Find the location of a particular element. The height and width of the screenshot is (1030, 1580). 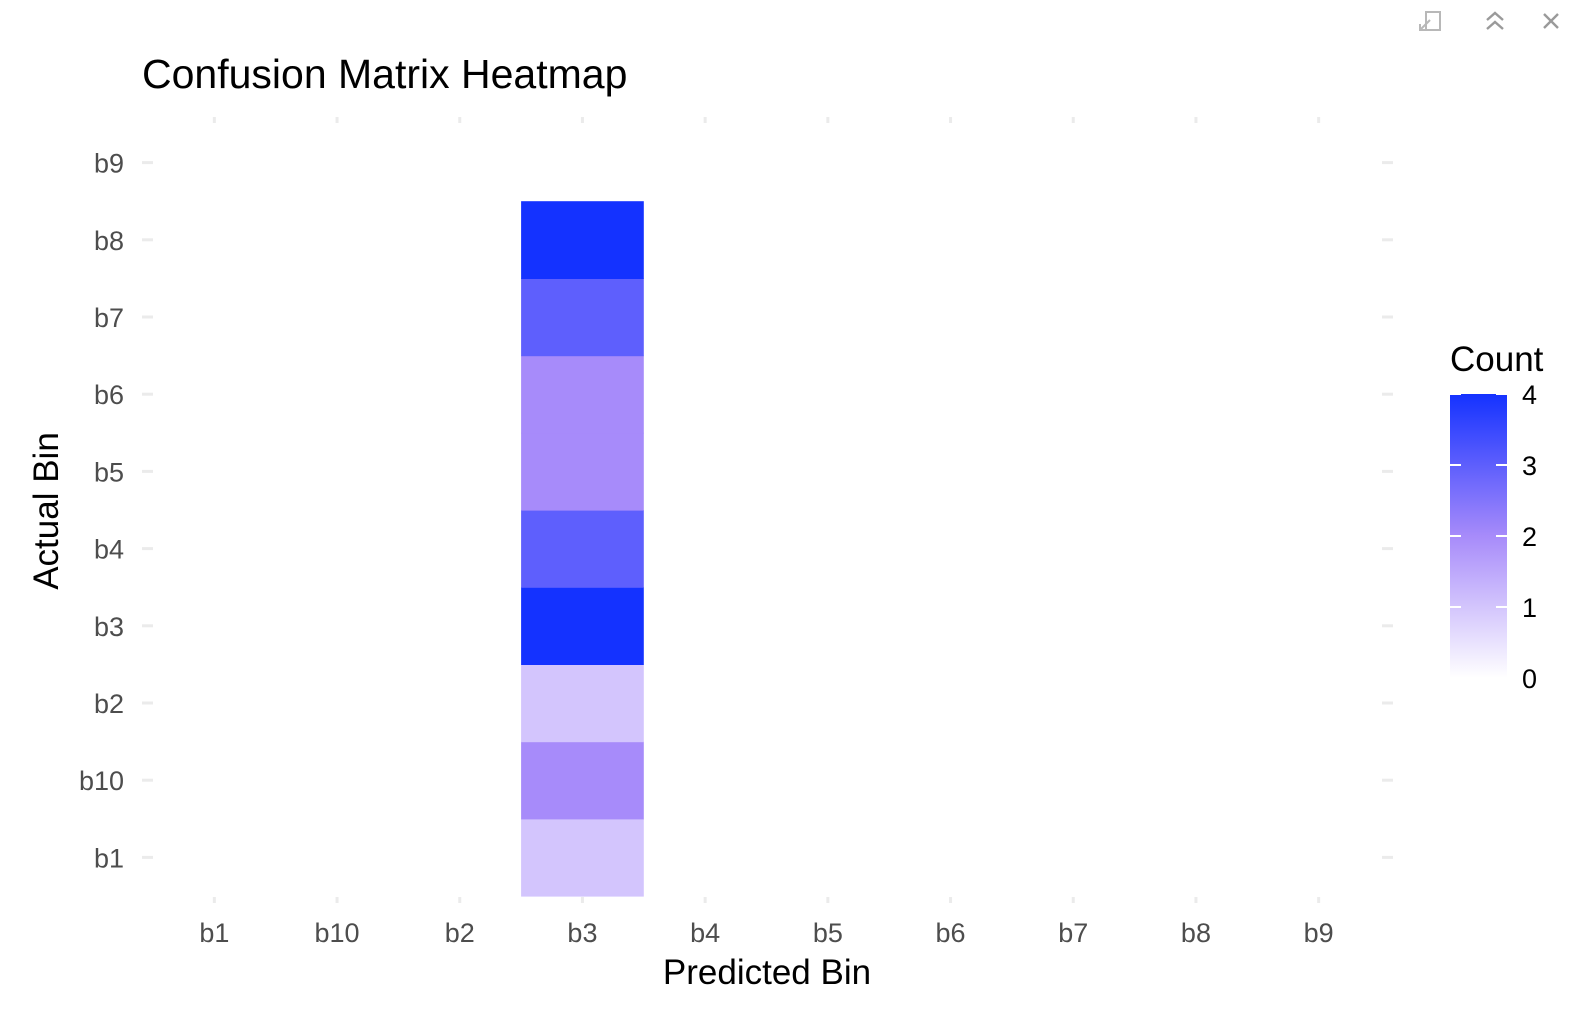

x-tick-label-b5: b5 is located at coordinates (828, 933).